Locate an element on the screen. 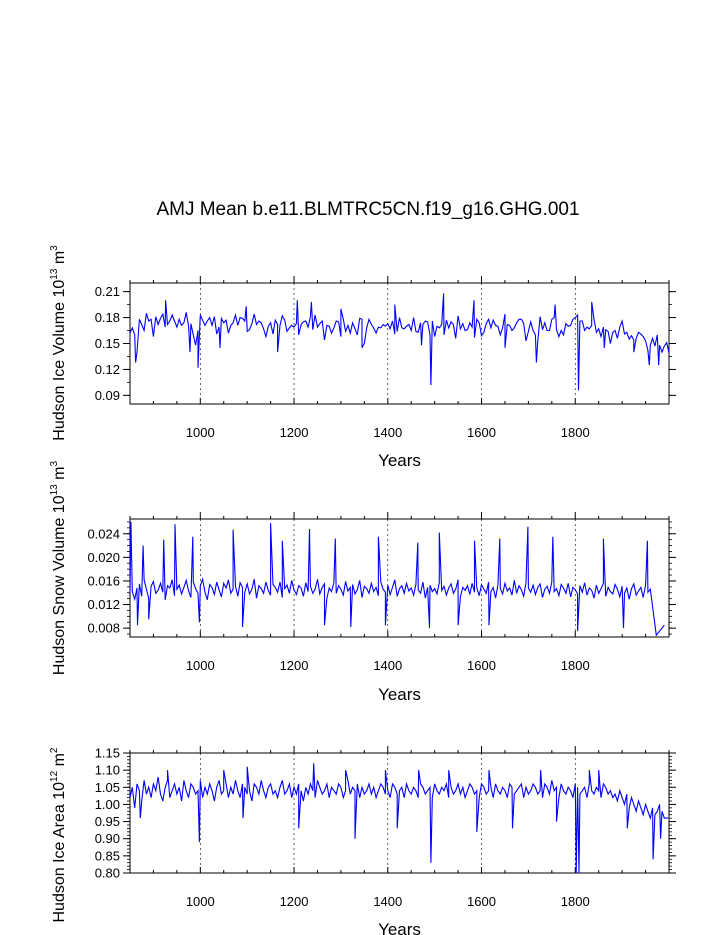 This screenshot has width=723, height=935. ice-volume-ylabel-unit-exp: 3 is located at coordinates (54, 248).